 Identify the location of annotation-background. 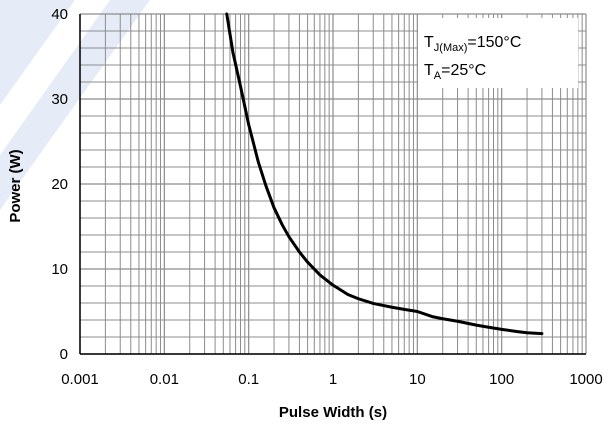
(498, 53).